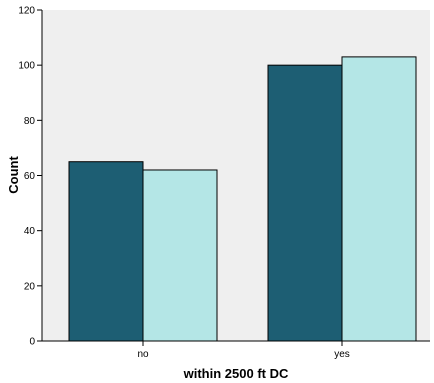 The height and width of the screenshot is (383, 434). What do you see at coordinates (32, 342) in the screenshot?
I see `y-tick-label: 0` at bounding box center [32, 342].